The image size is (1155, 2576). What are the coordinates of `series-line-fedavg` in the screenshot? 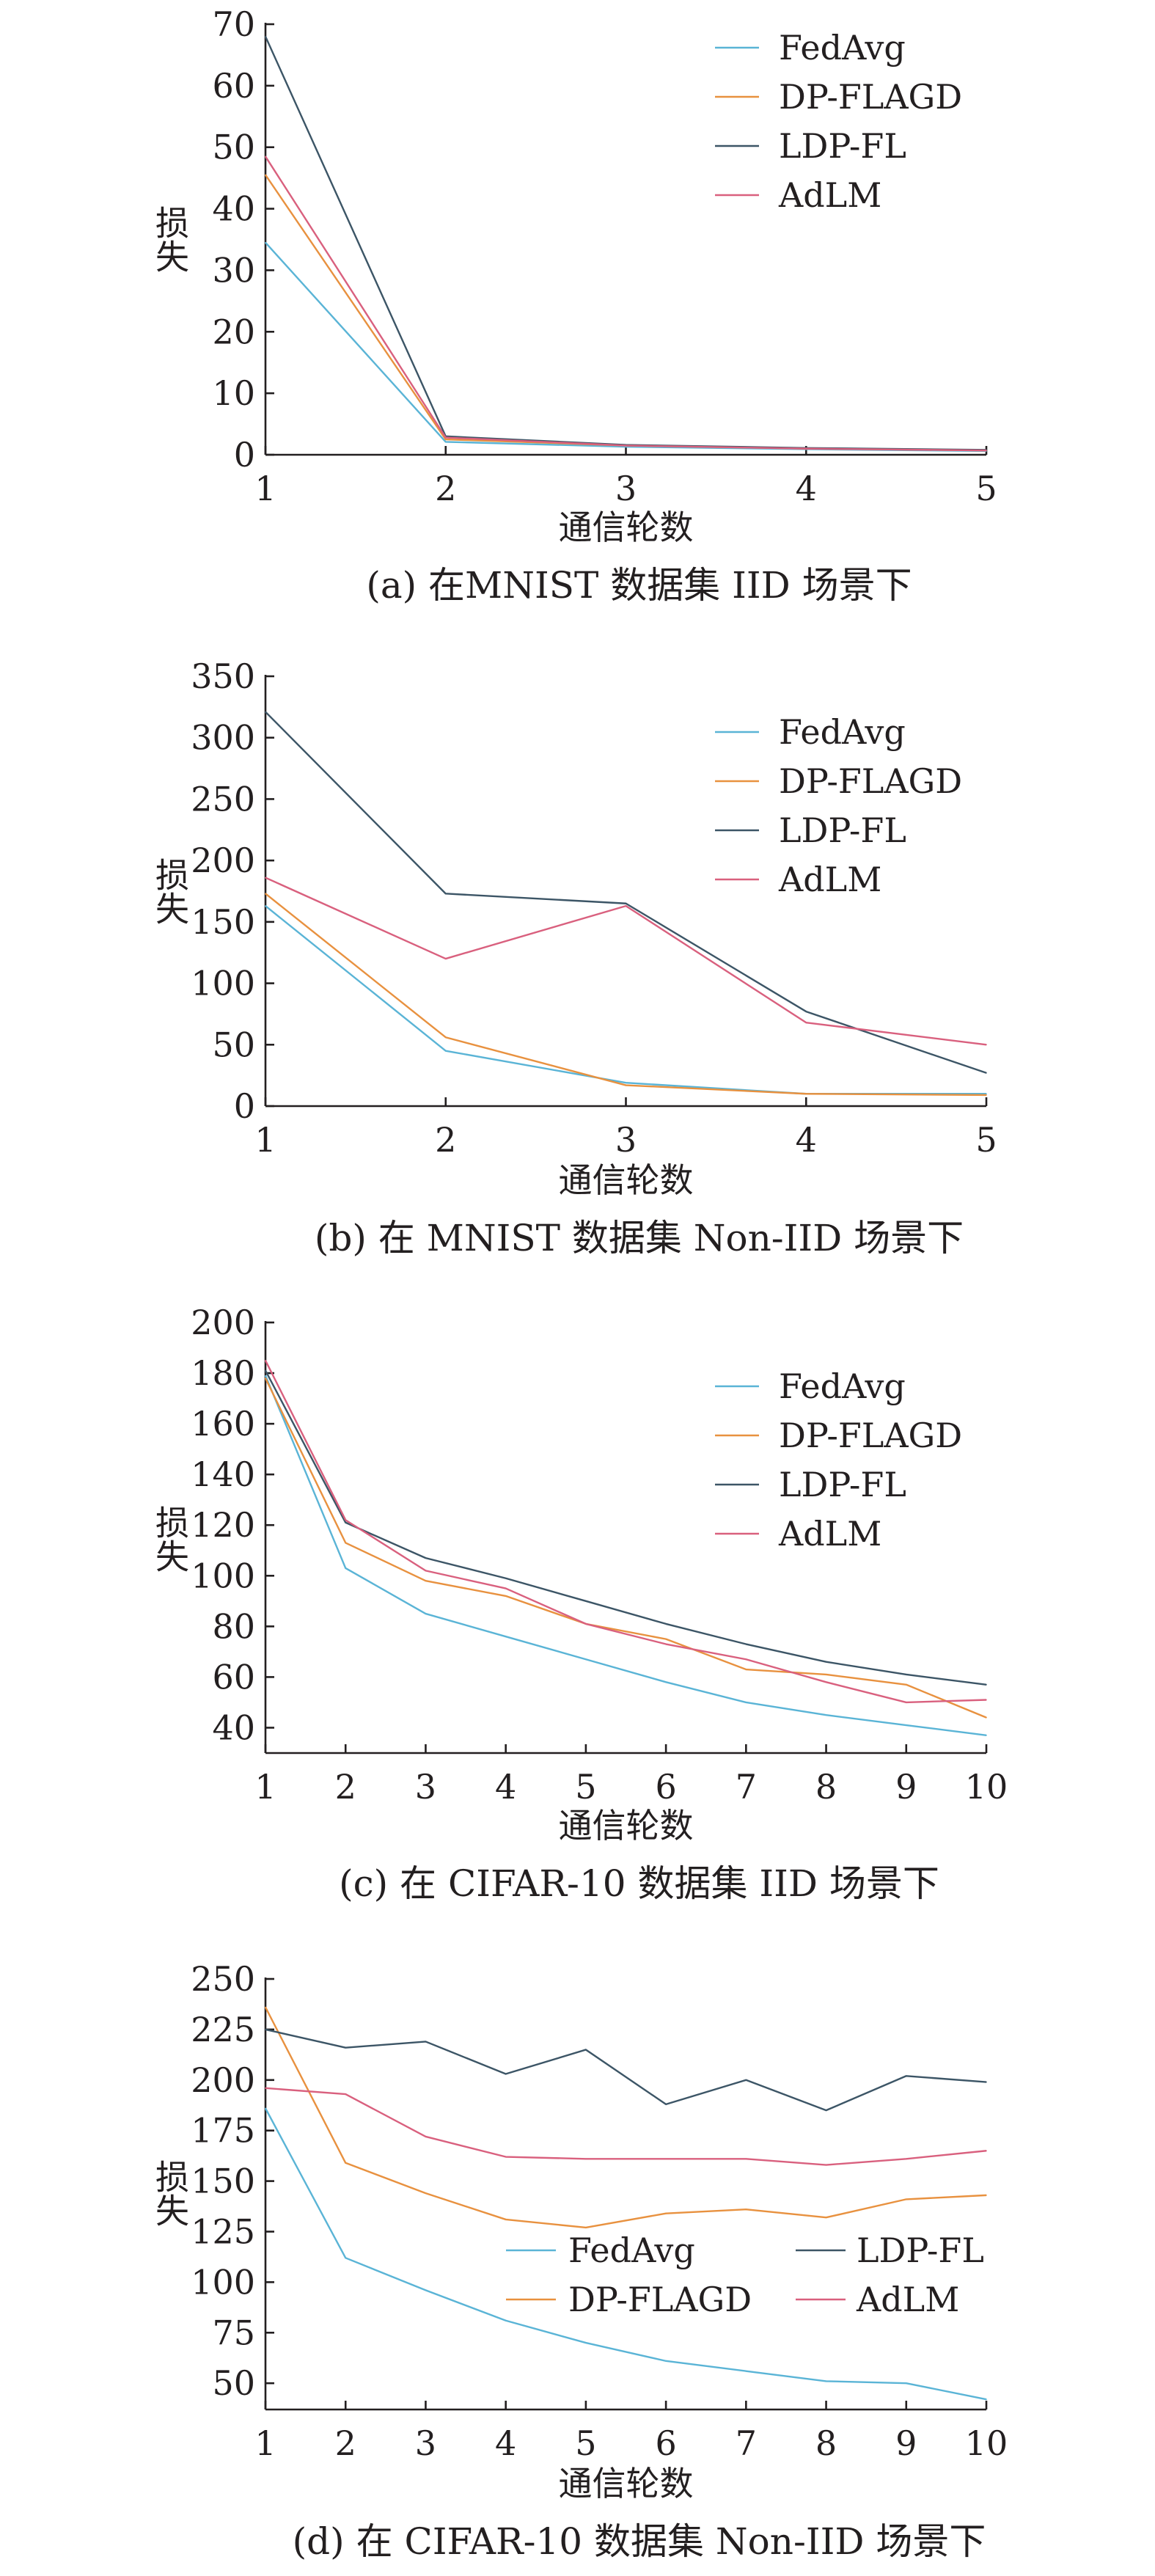 It's located at (625, 1000).